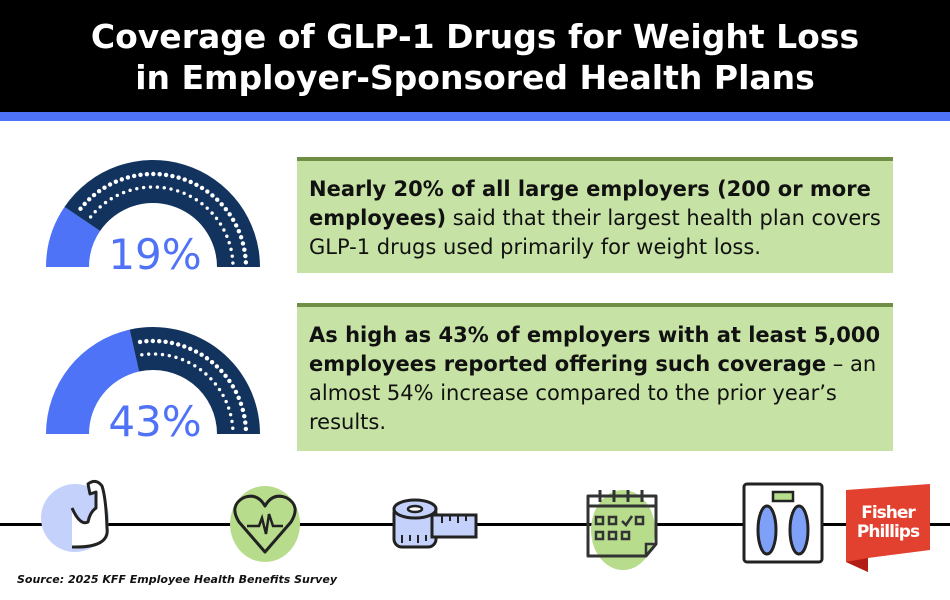 This screenshot has height=600, width=950. Describe the element at coordinates (75, 515) in the screenshot. I see `flexed-arm-icon` at that location.